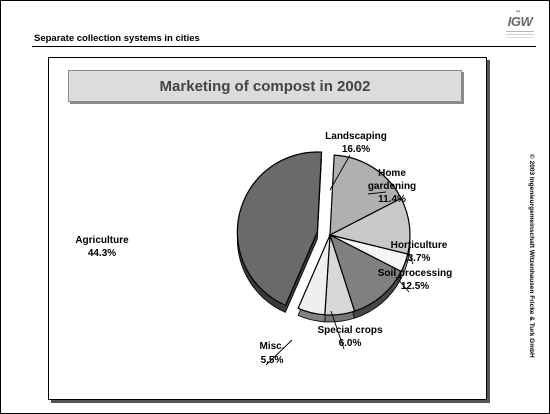 The height and width of the screenshot is (414, 550). Describe the element at coordinates (284, 46) in the screenshot. I see `title-divider` at that location.